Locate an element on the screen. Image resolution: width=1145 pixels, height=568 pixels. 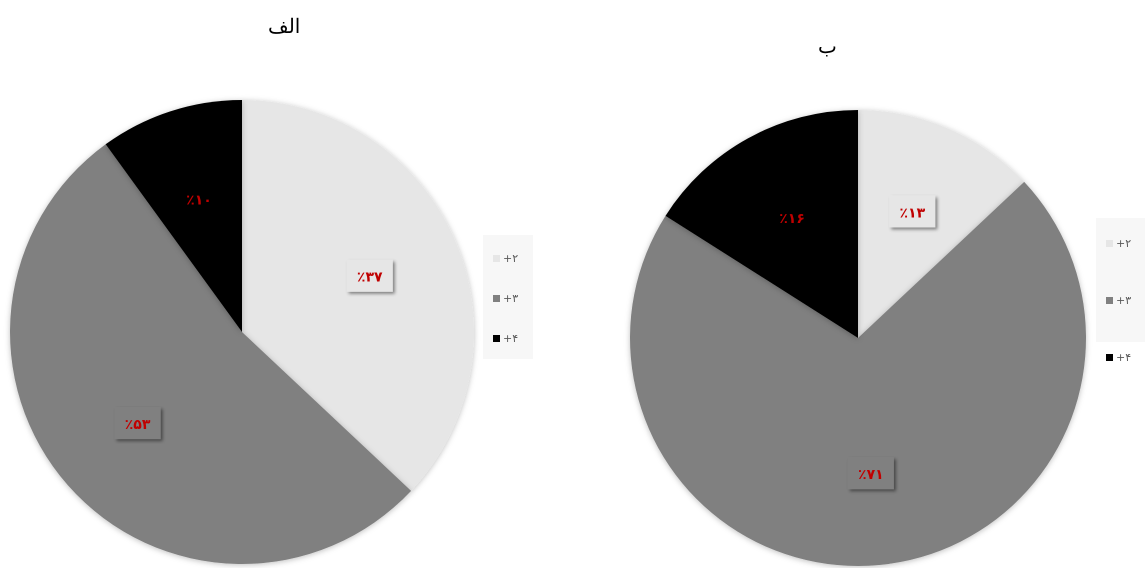
data-label: ٪۵۳ is located at coordinates (137, 423).